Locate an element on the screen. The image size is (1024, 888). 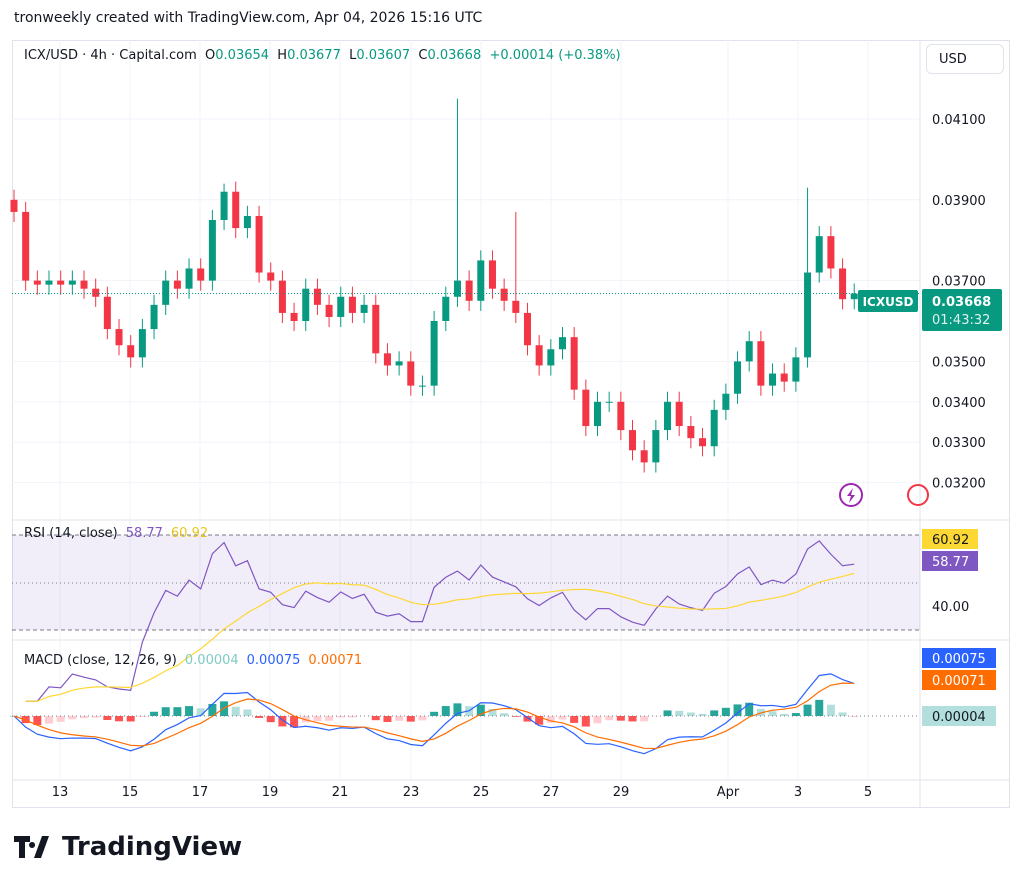
rsi-legend: RSI (14, close) 58.77 60.92 is located at coordinates (116, 533).